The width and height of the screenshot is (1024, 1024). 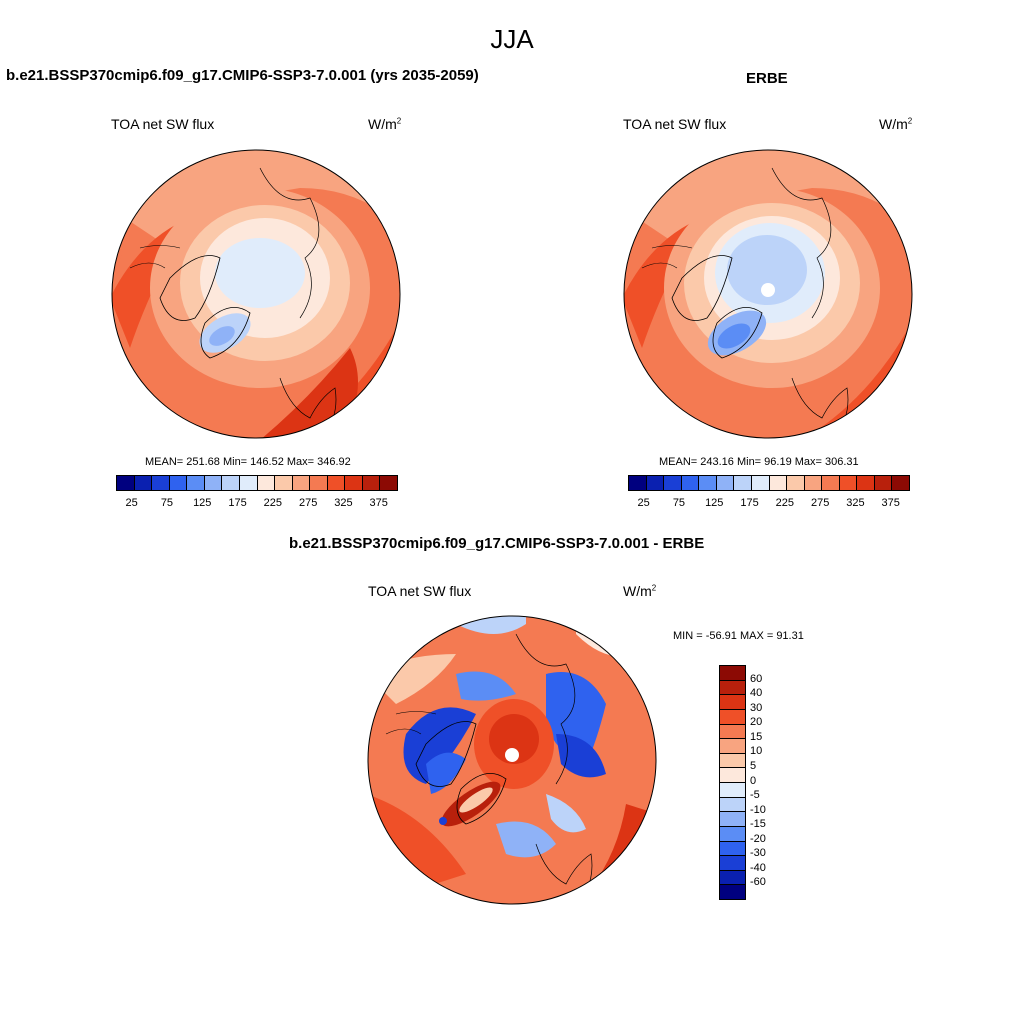 What do you see at coordinates (248, 462) in the screenshot?
I see `left-stats: MEAN= 251.68 Min= 146.52 Max= 346.92` at bounding box center [248, 462].